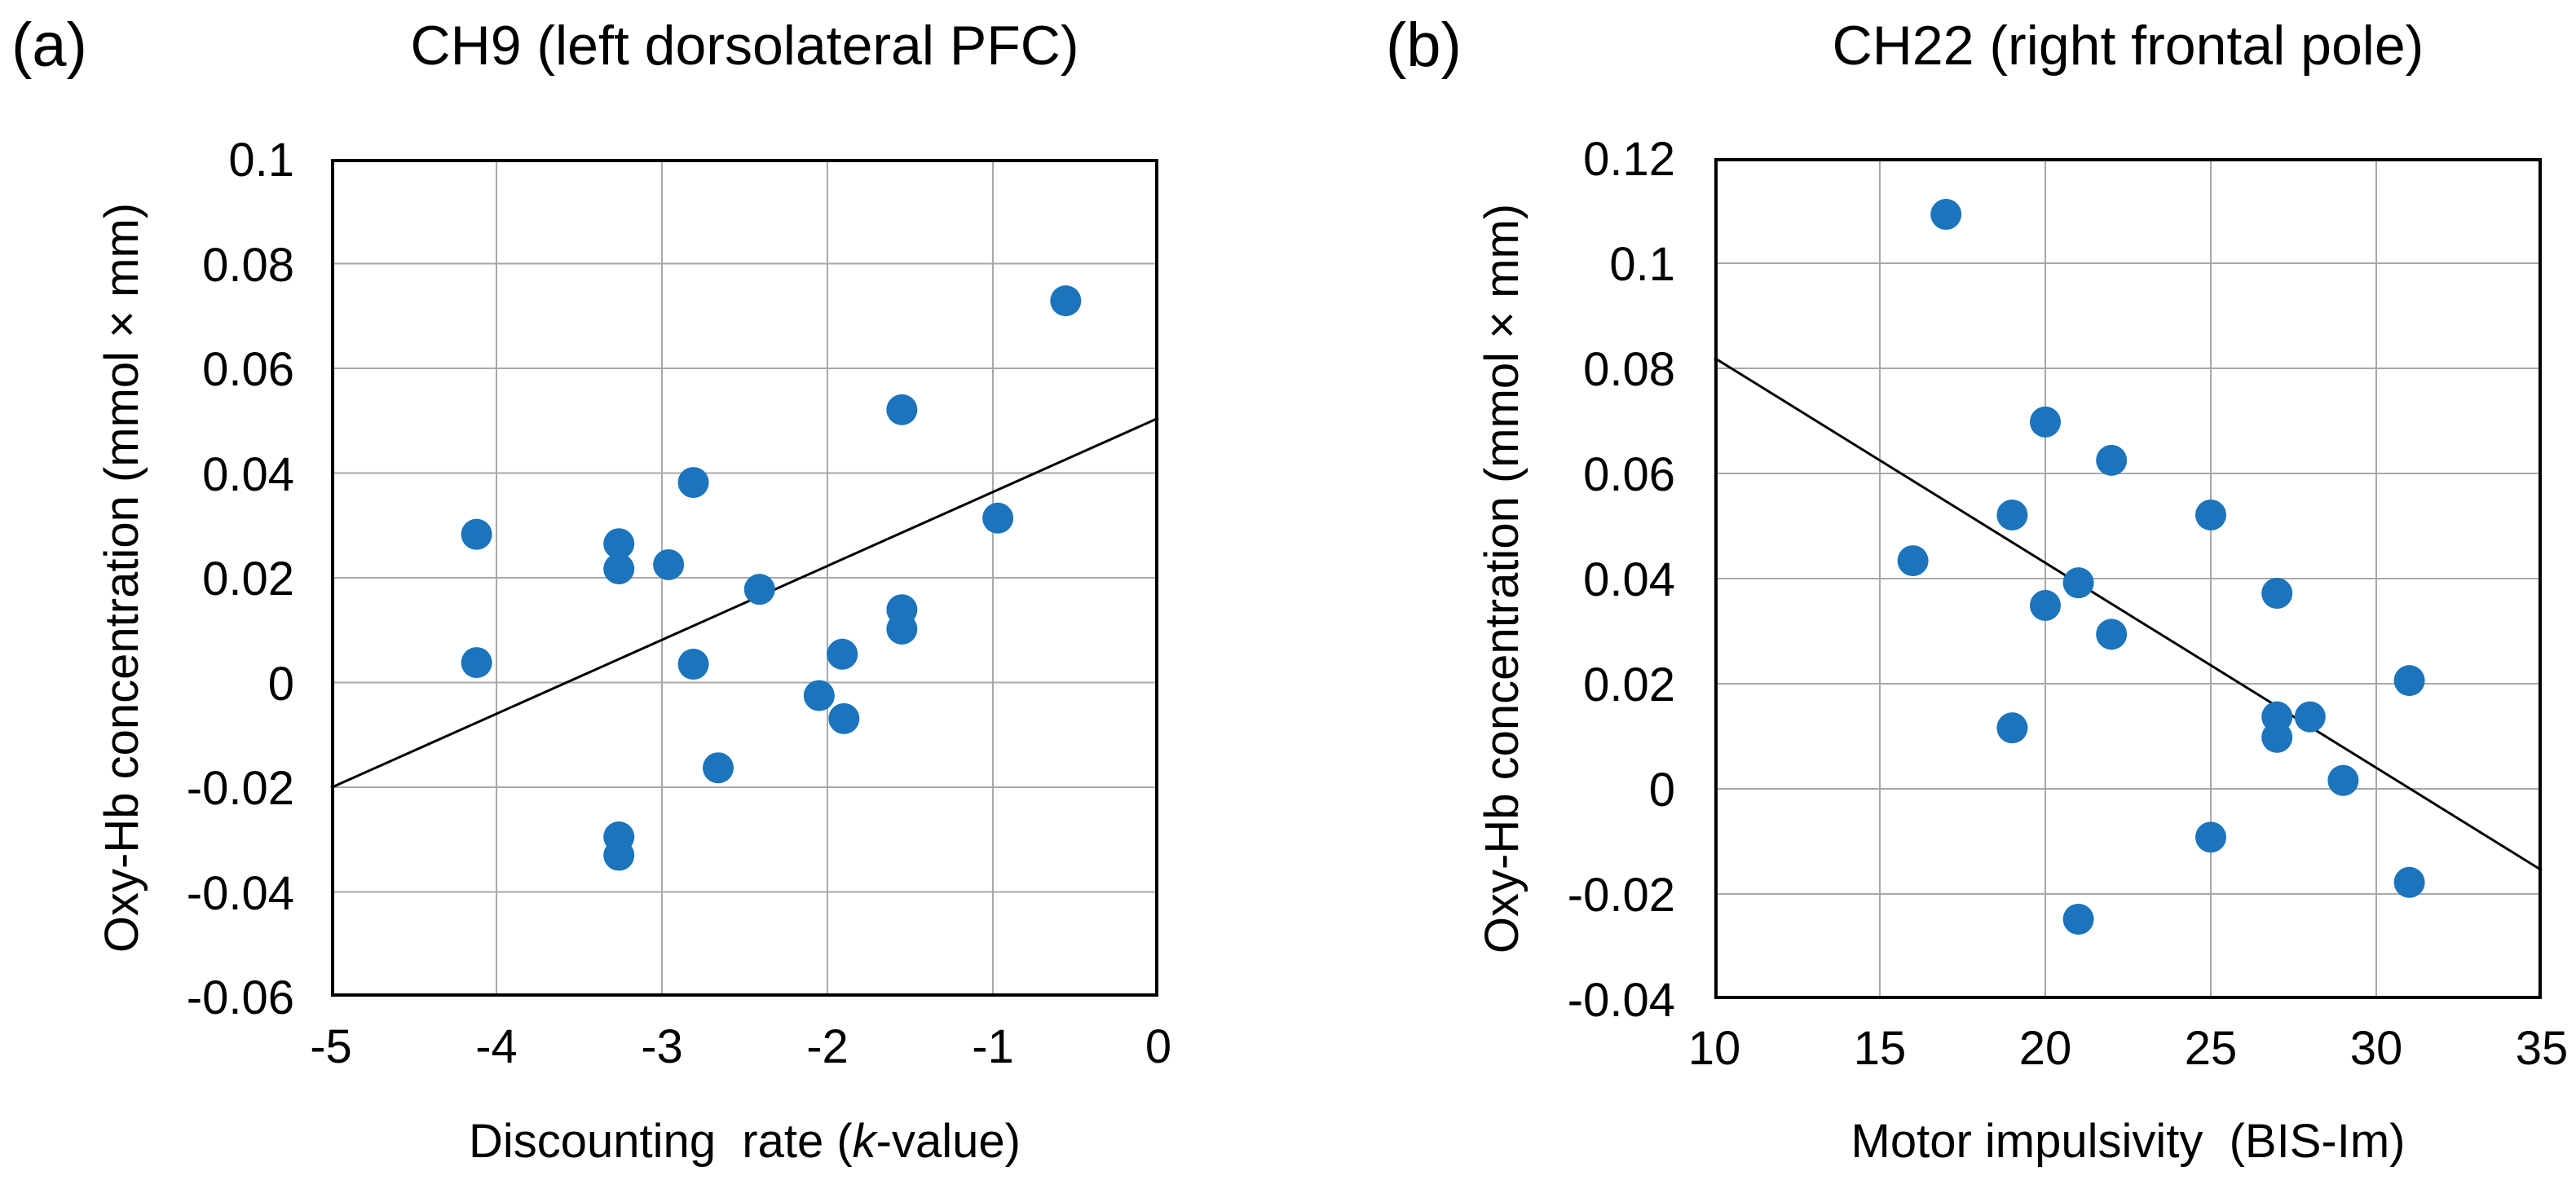  Describe the element at coordinates (662, 1046) in the screenshot. I see `x-tick-label-a: -3` at that location.